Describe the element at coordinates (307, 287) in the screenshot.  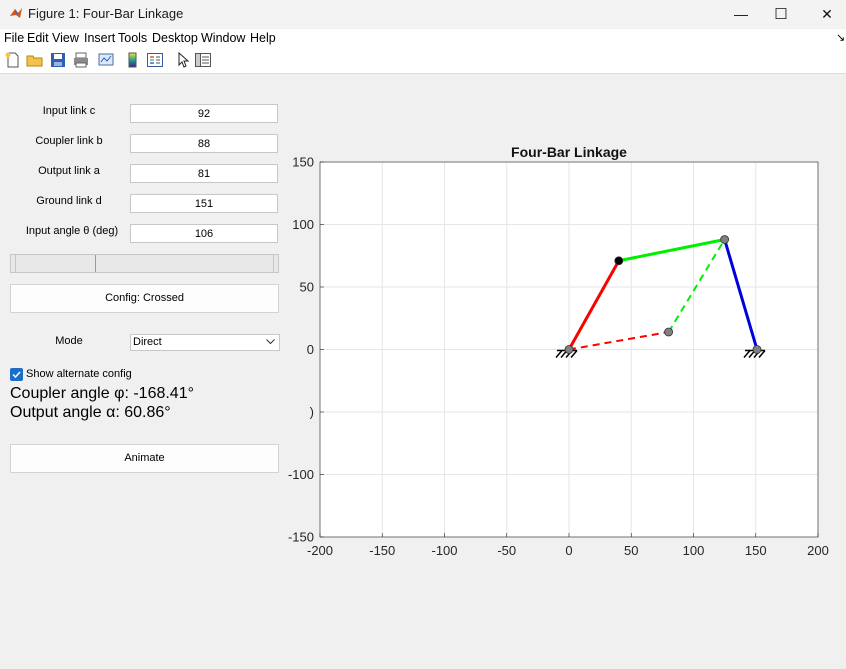
I see `y-tick-label: 50` at that location.